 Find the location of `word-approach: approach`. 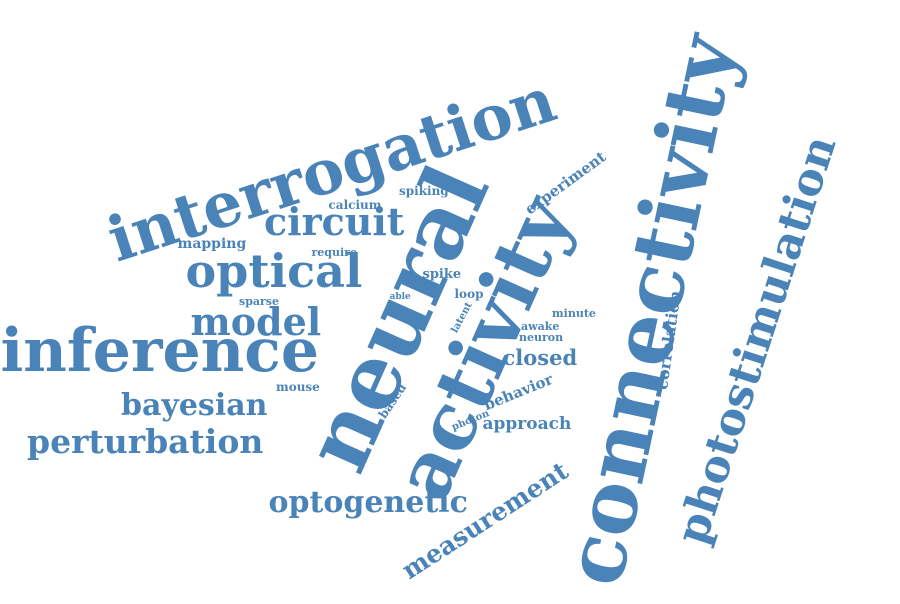

word-approach: approach is located at coordinates (527, 423).